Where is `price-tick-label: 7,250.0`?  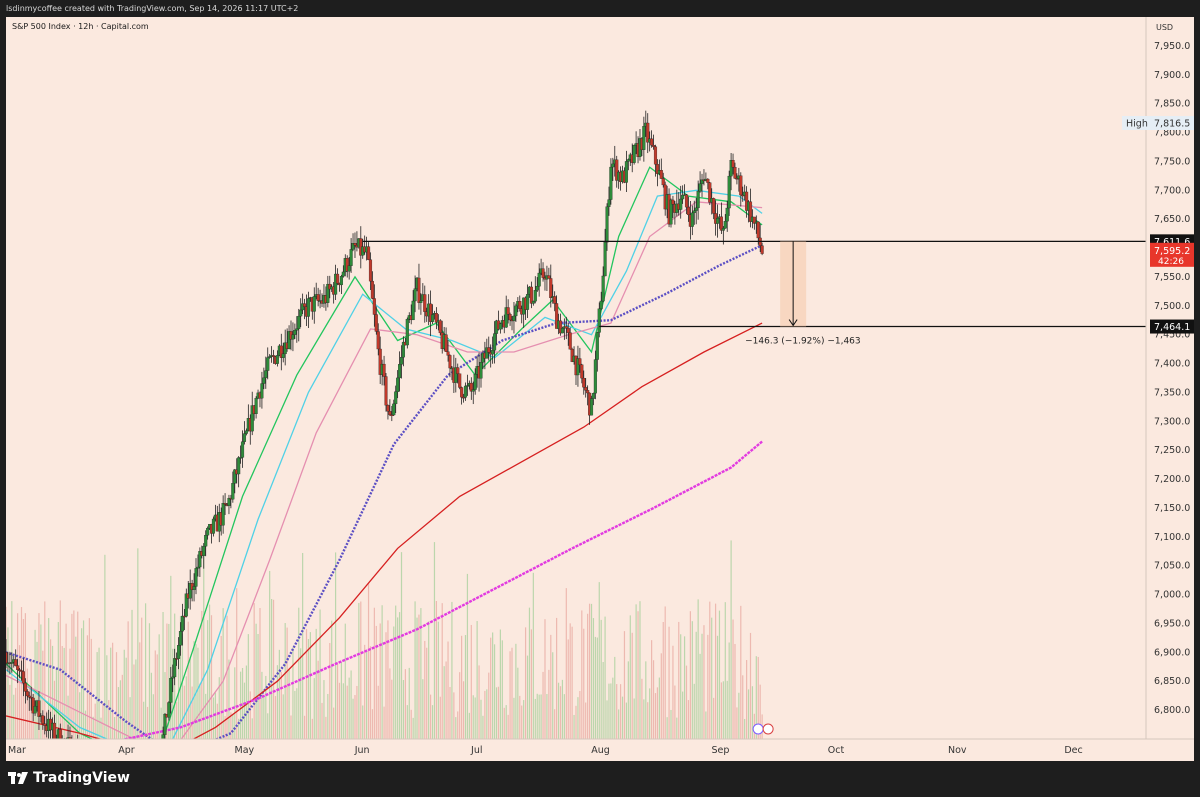
price-tick-label: 7,250.0 is located at coordinates (1172, 450).